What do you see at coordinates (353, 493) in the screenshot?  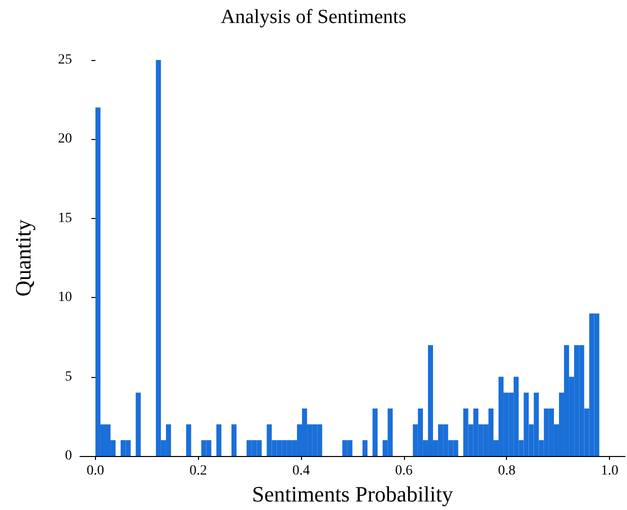 I see `x-axis-title: Sentiments Probability` at bounding box center [353, 493].